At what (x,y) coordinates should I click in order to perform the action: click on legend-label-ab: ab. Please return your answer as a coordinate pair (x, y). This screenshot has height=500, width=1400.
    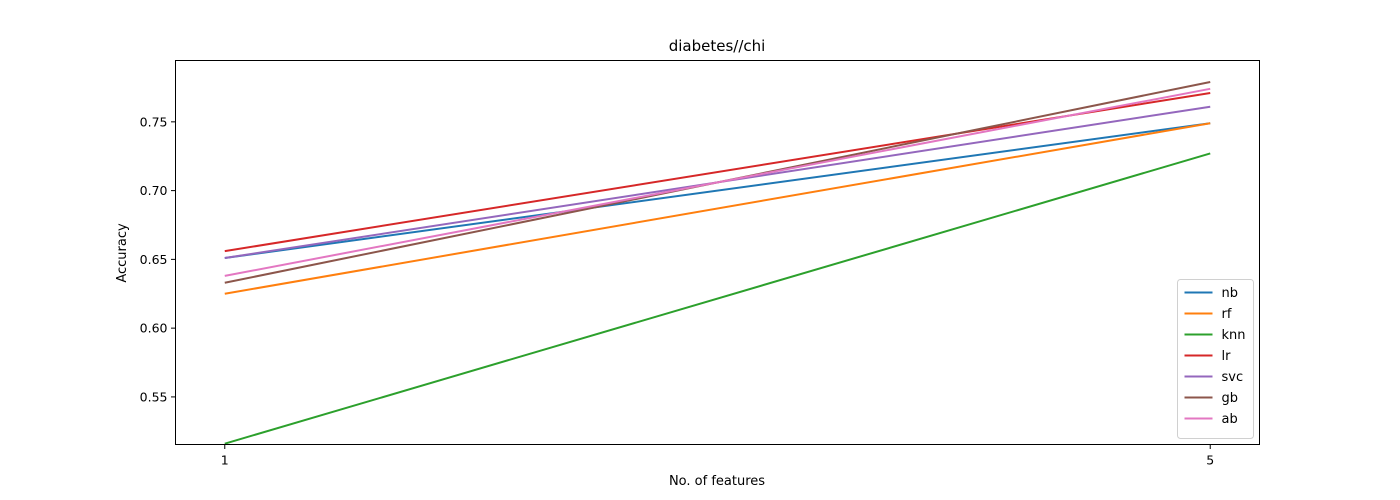
    Looking at the image, I should click on (1230, 419).